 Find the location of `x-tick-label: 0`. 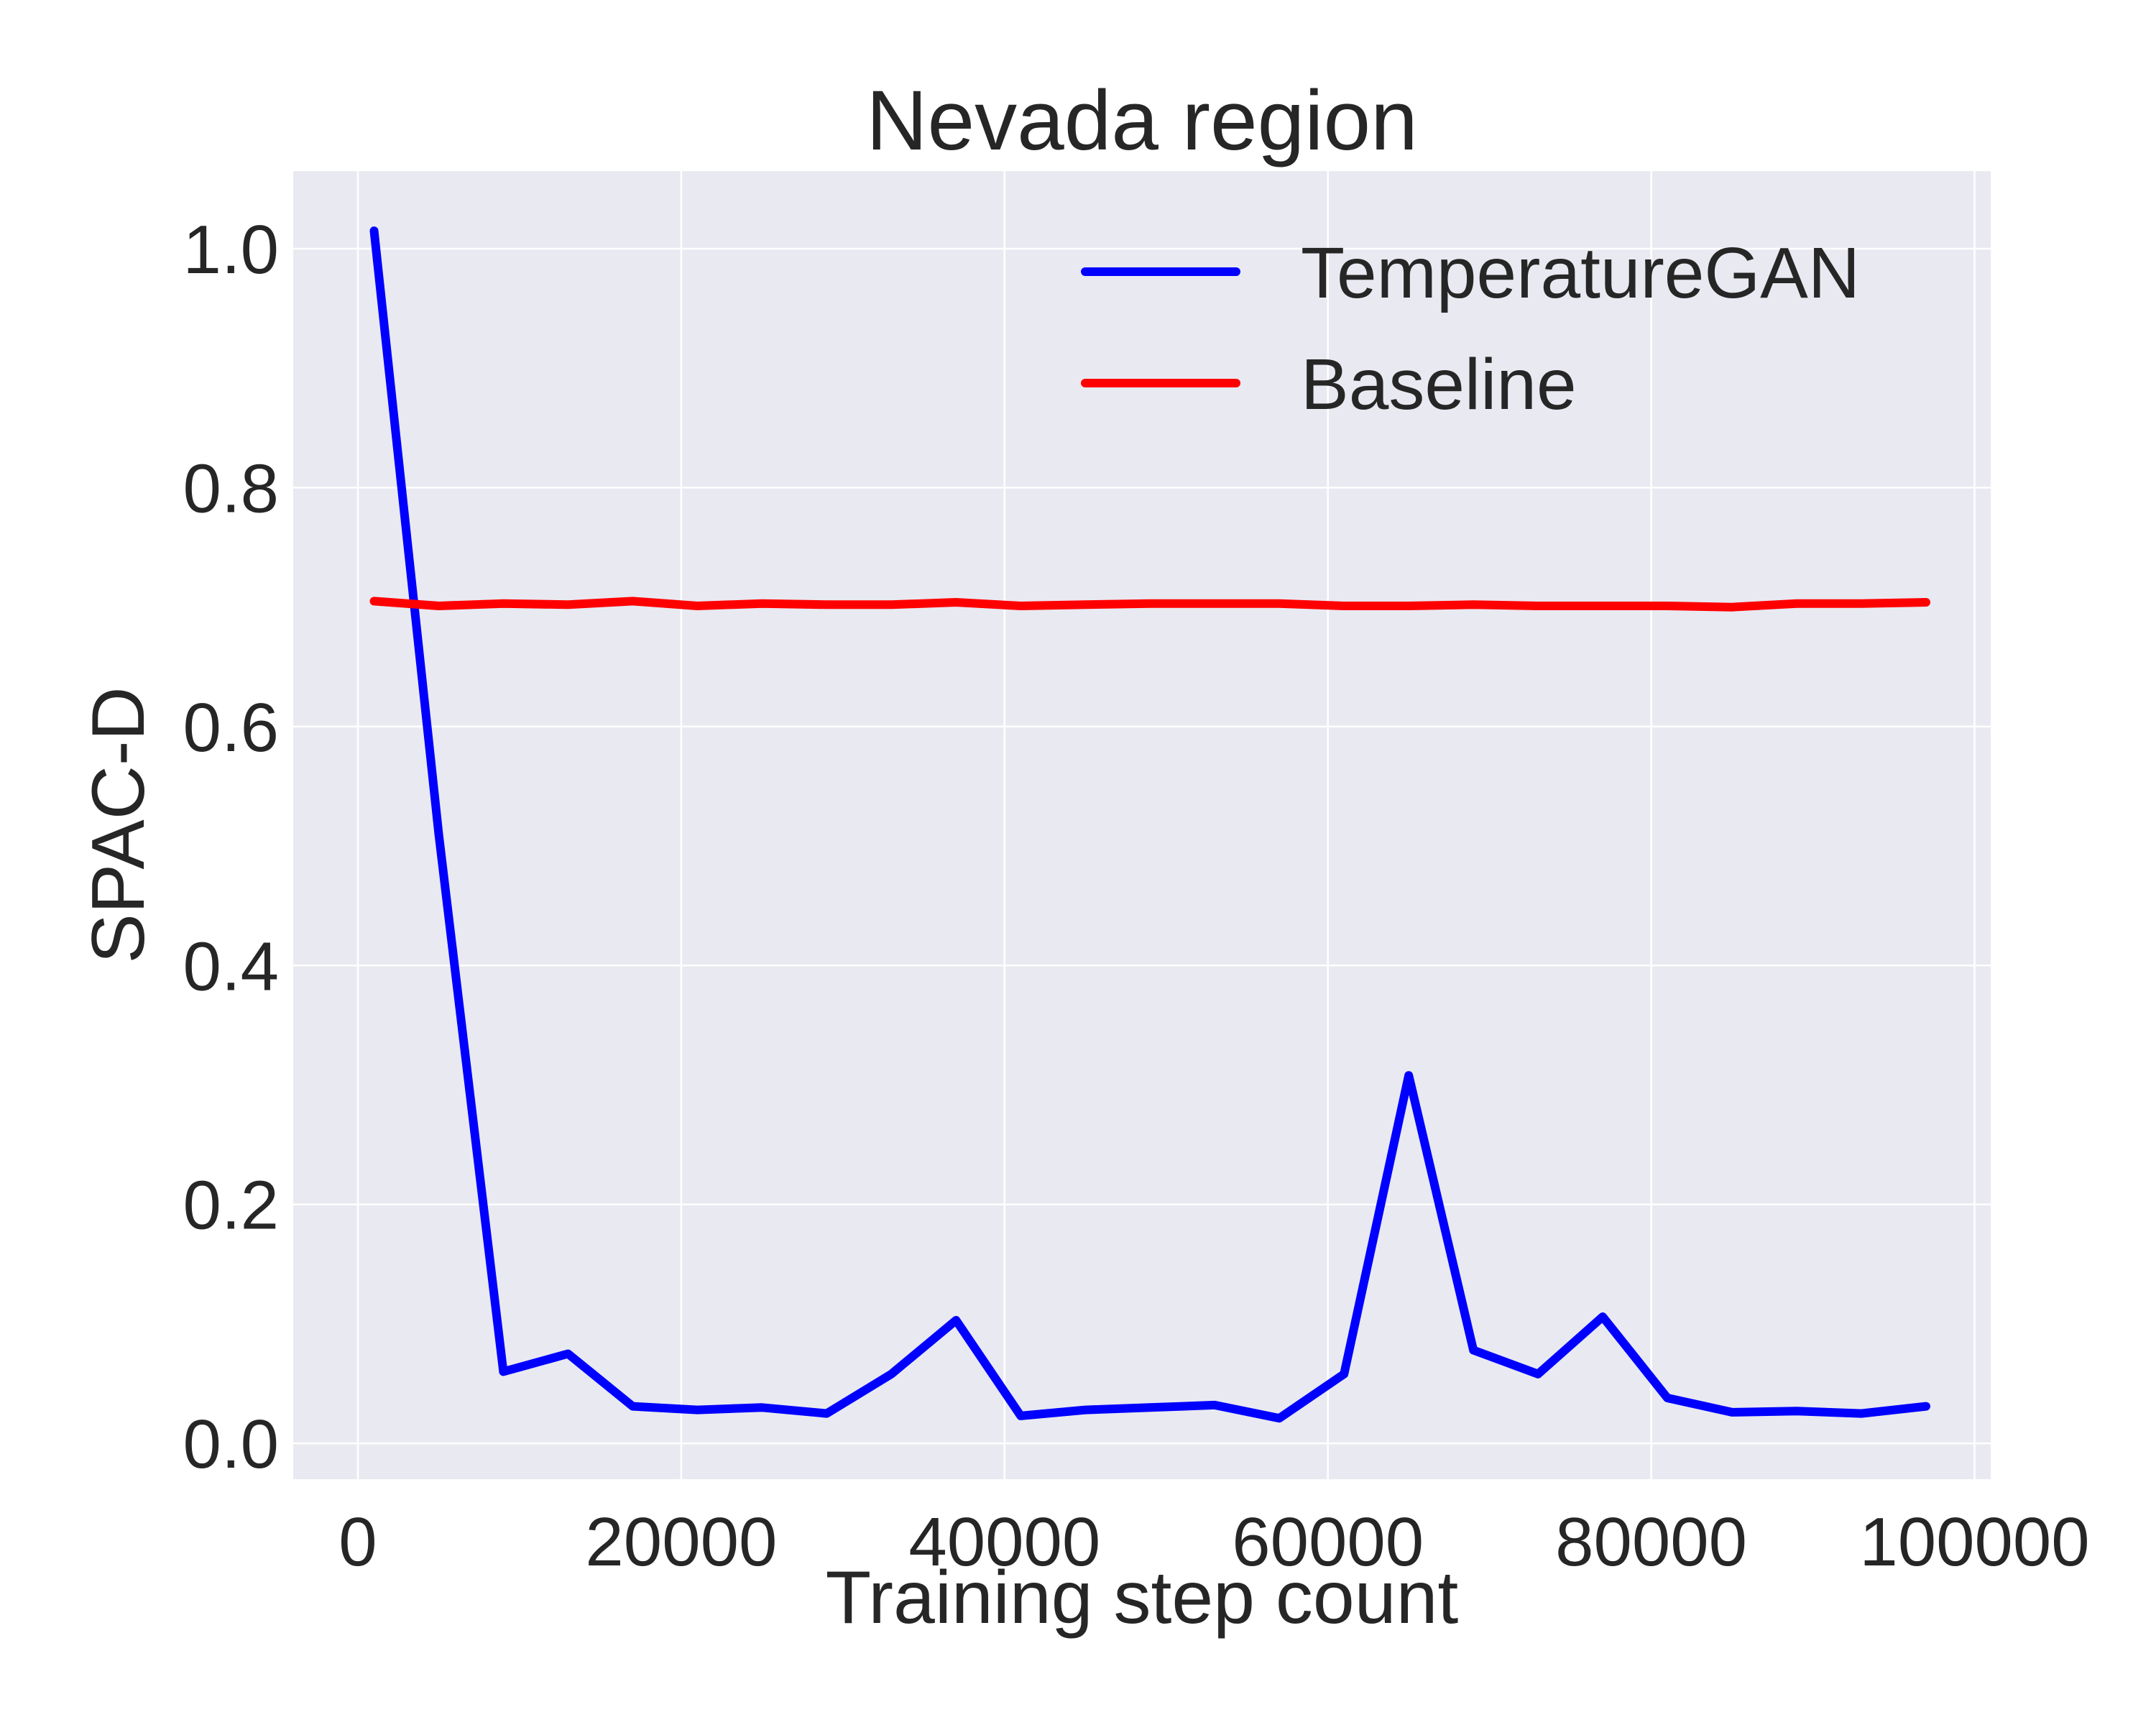

x-tick-label: 0 is located at coordinates (357, 1542).